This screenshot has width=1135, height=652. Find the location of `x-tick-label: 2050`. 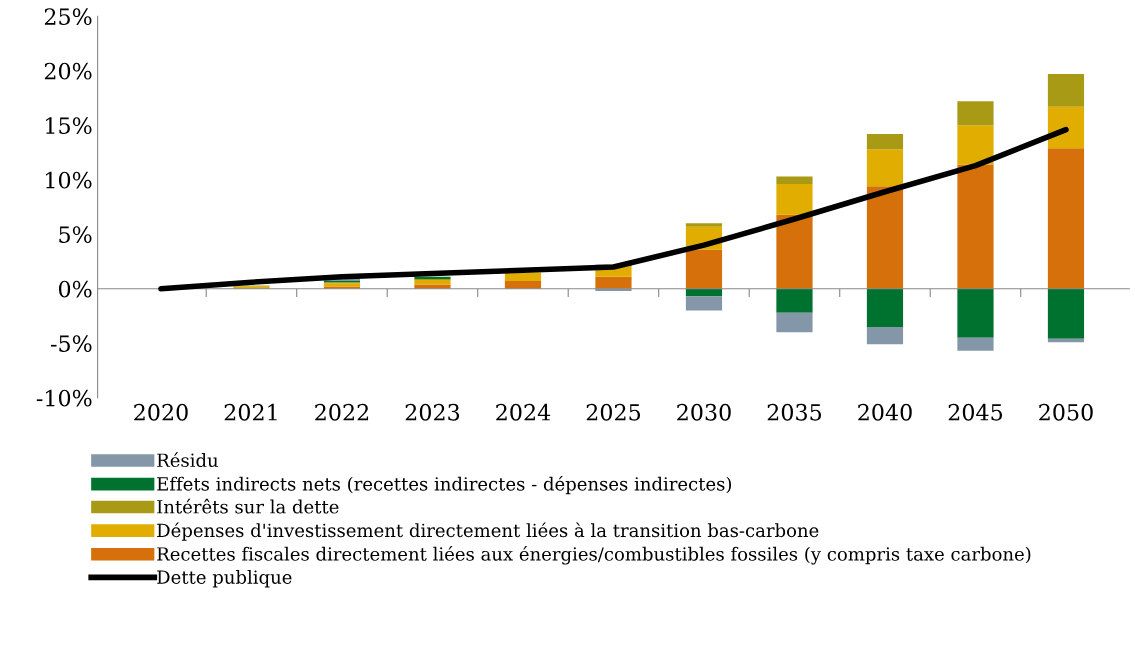

x-tick-label: 2050 is located at coordinates (1066, 412).